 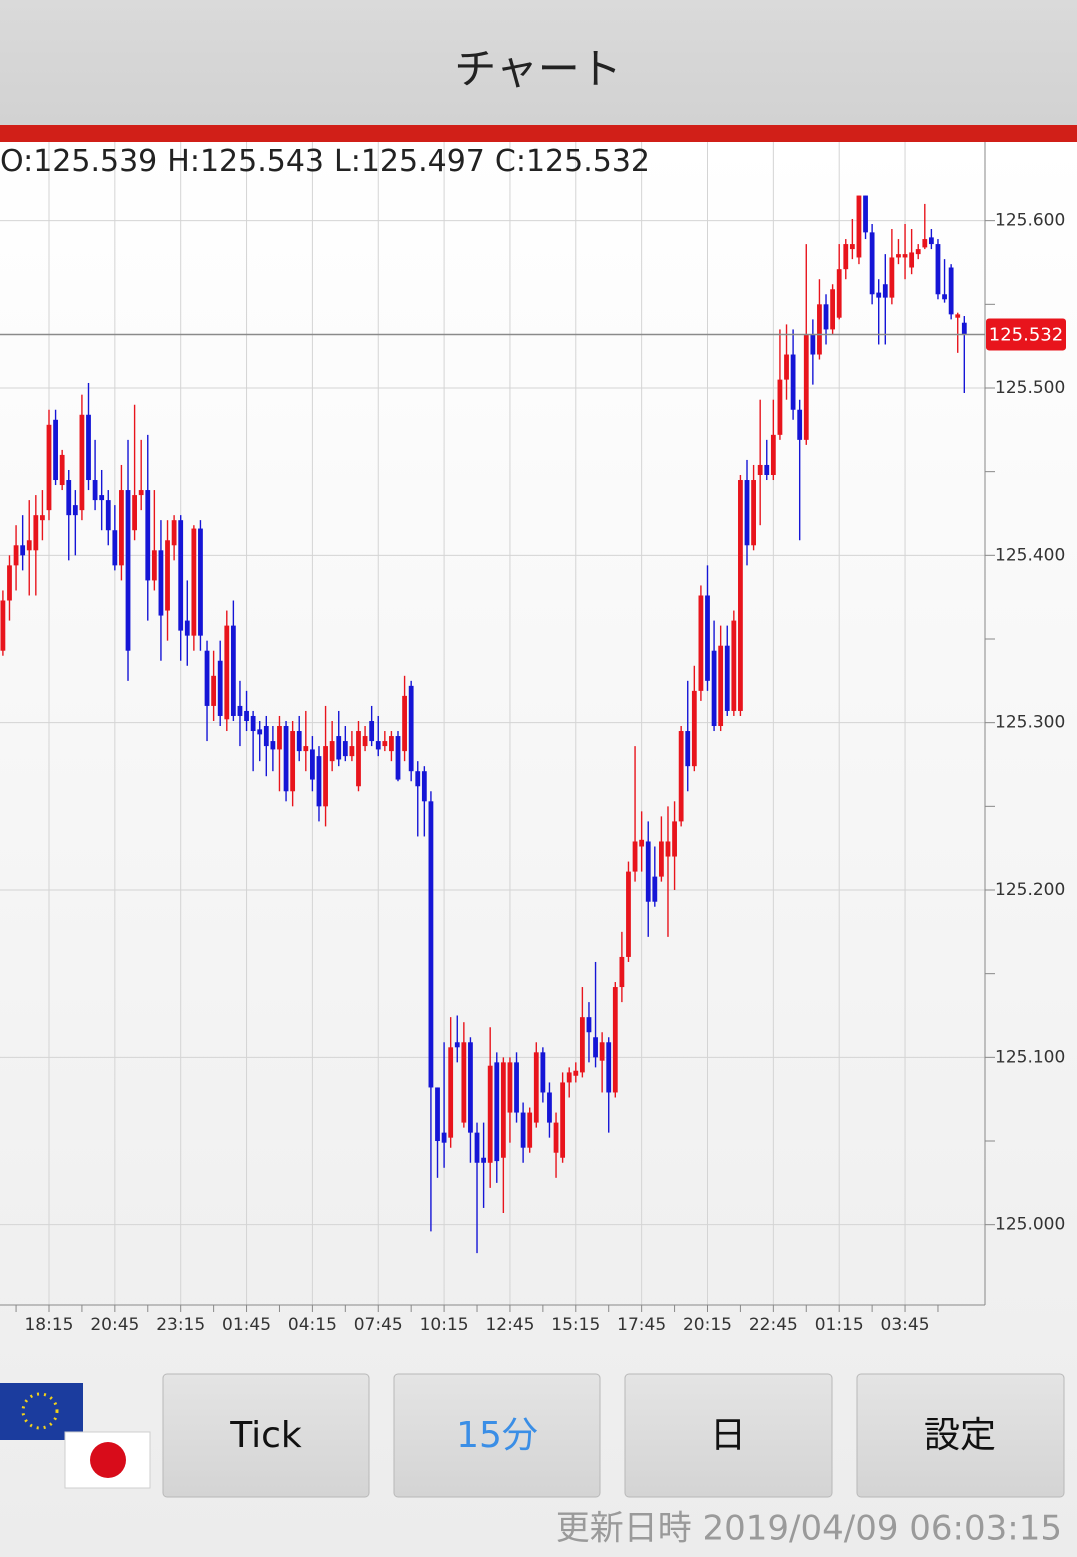 What do you see at coordinates (1030, 890) in the screenshot?
I see `y-tick-label: 125.200` at bounding box center [1030, 890].